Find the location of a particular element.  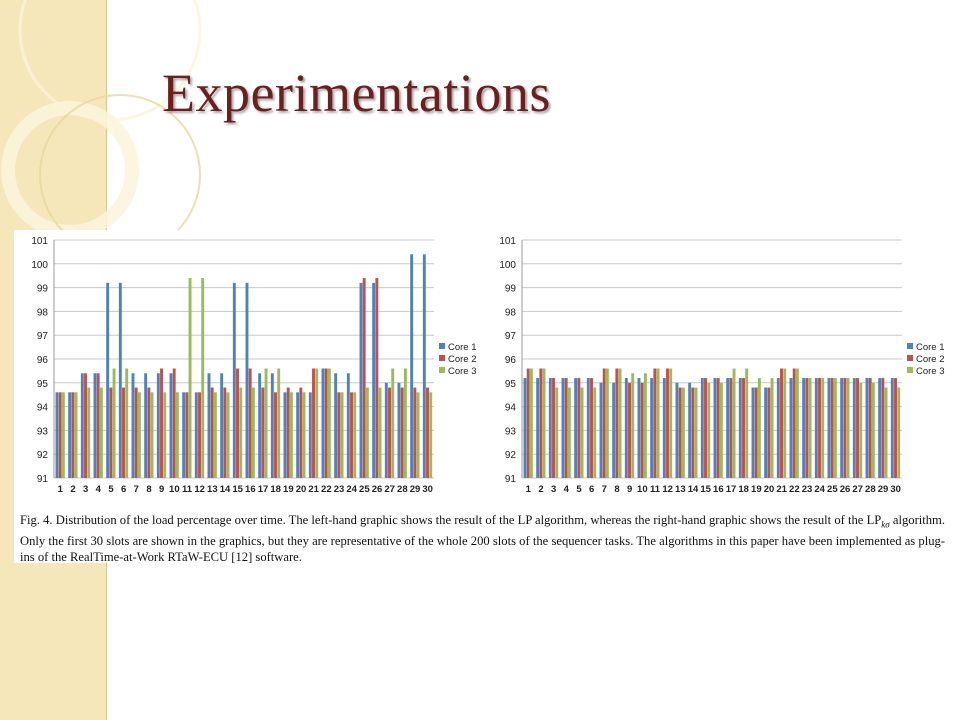

y-tick-label: 93 is located at coordinates (511, 431).